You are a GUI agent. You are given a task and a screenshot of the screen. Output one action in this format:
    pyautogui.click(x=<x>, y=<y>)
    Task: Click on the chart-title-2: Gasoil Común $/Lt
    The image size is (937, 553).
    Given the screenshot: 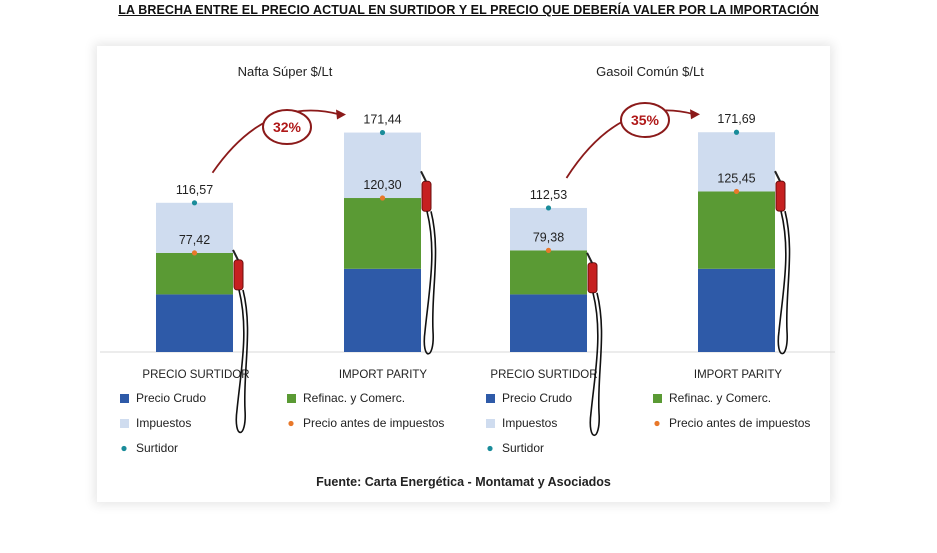 What is the action you would take?
    pyautogui.click(x=650, y=71)
    